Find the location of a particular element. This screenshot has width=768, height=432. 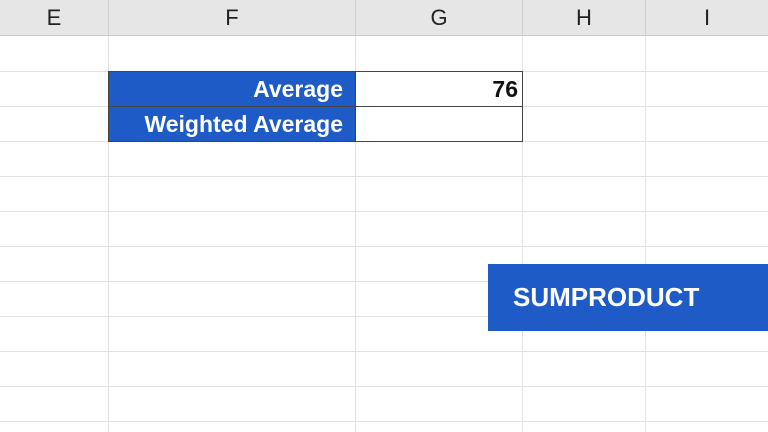

weighted-average-label-cell: Weighted Average is located at coordinates (232, 124).